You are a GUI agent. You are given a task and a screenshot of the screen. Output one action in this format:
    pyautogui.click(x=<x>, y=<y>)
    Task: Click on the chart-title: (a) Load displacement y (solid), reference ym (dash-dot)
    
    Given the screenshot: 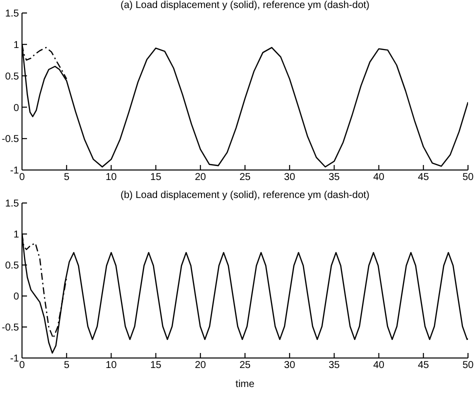 What is the action you would take?
    pyautogui.click(x=245, y=5)
    